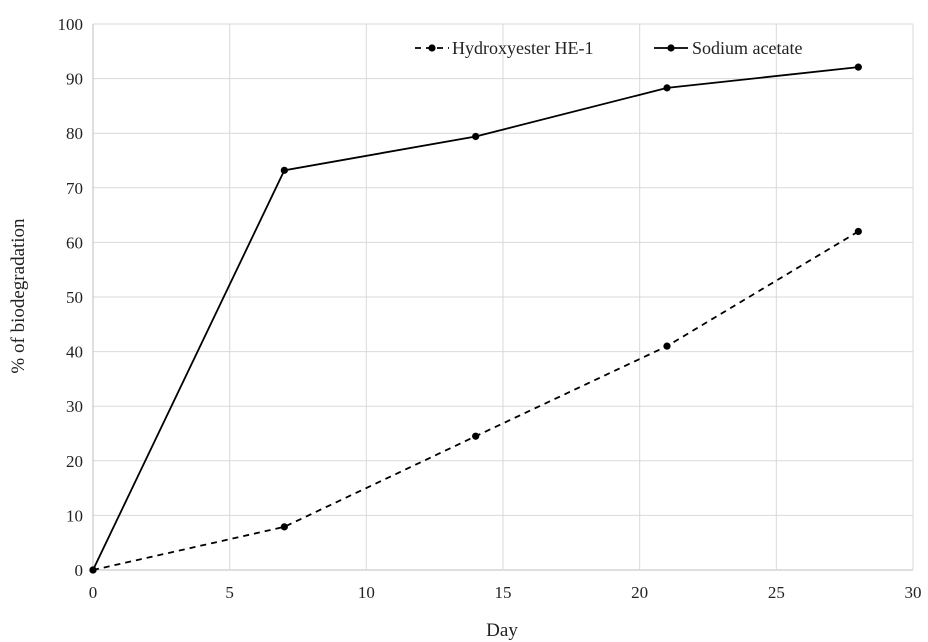 This screenshot has width=928, height=642. What do you see at coordinates (74, 352) in the screenshot?
I see `y-tick-label: 40` at bounding box center [74, 352].